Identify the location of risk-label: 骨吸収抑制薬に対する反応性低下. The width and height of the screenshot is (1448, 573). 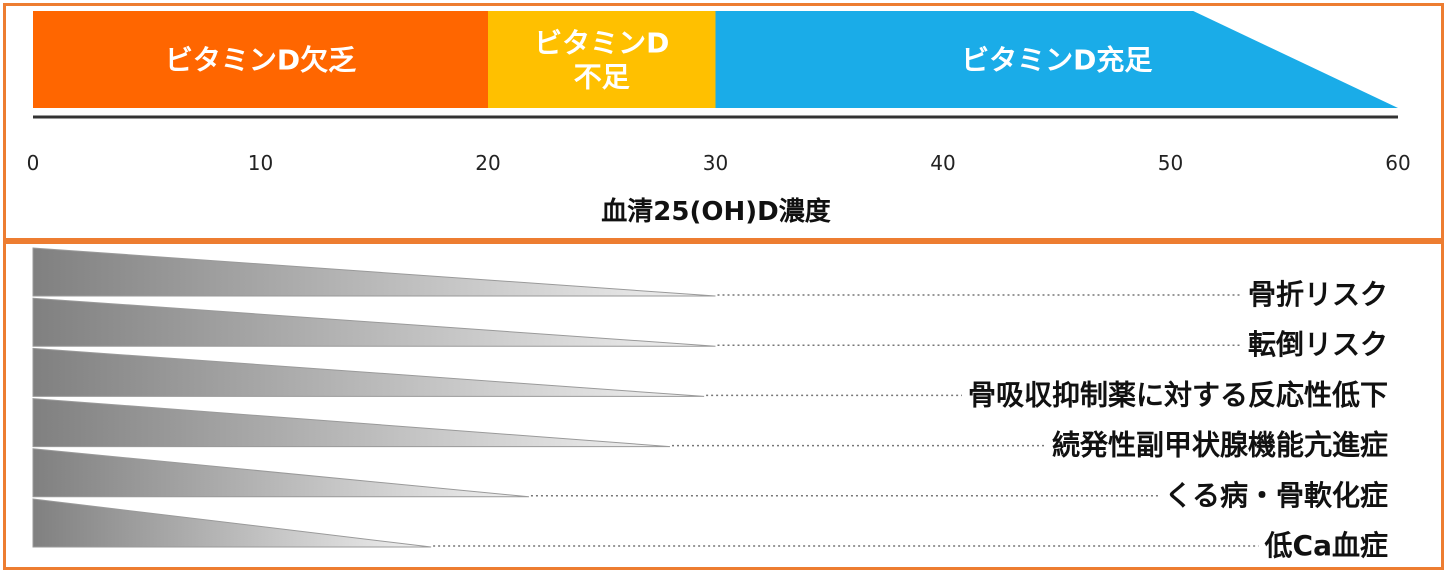
(1178, 394).